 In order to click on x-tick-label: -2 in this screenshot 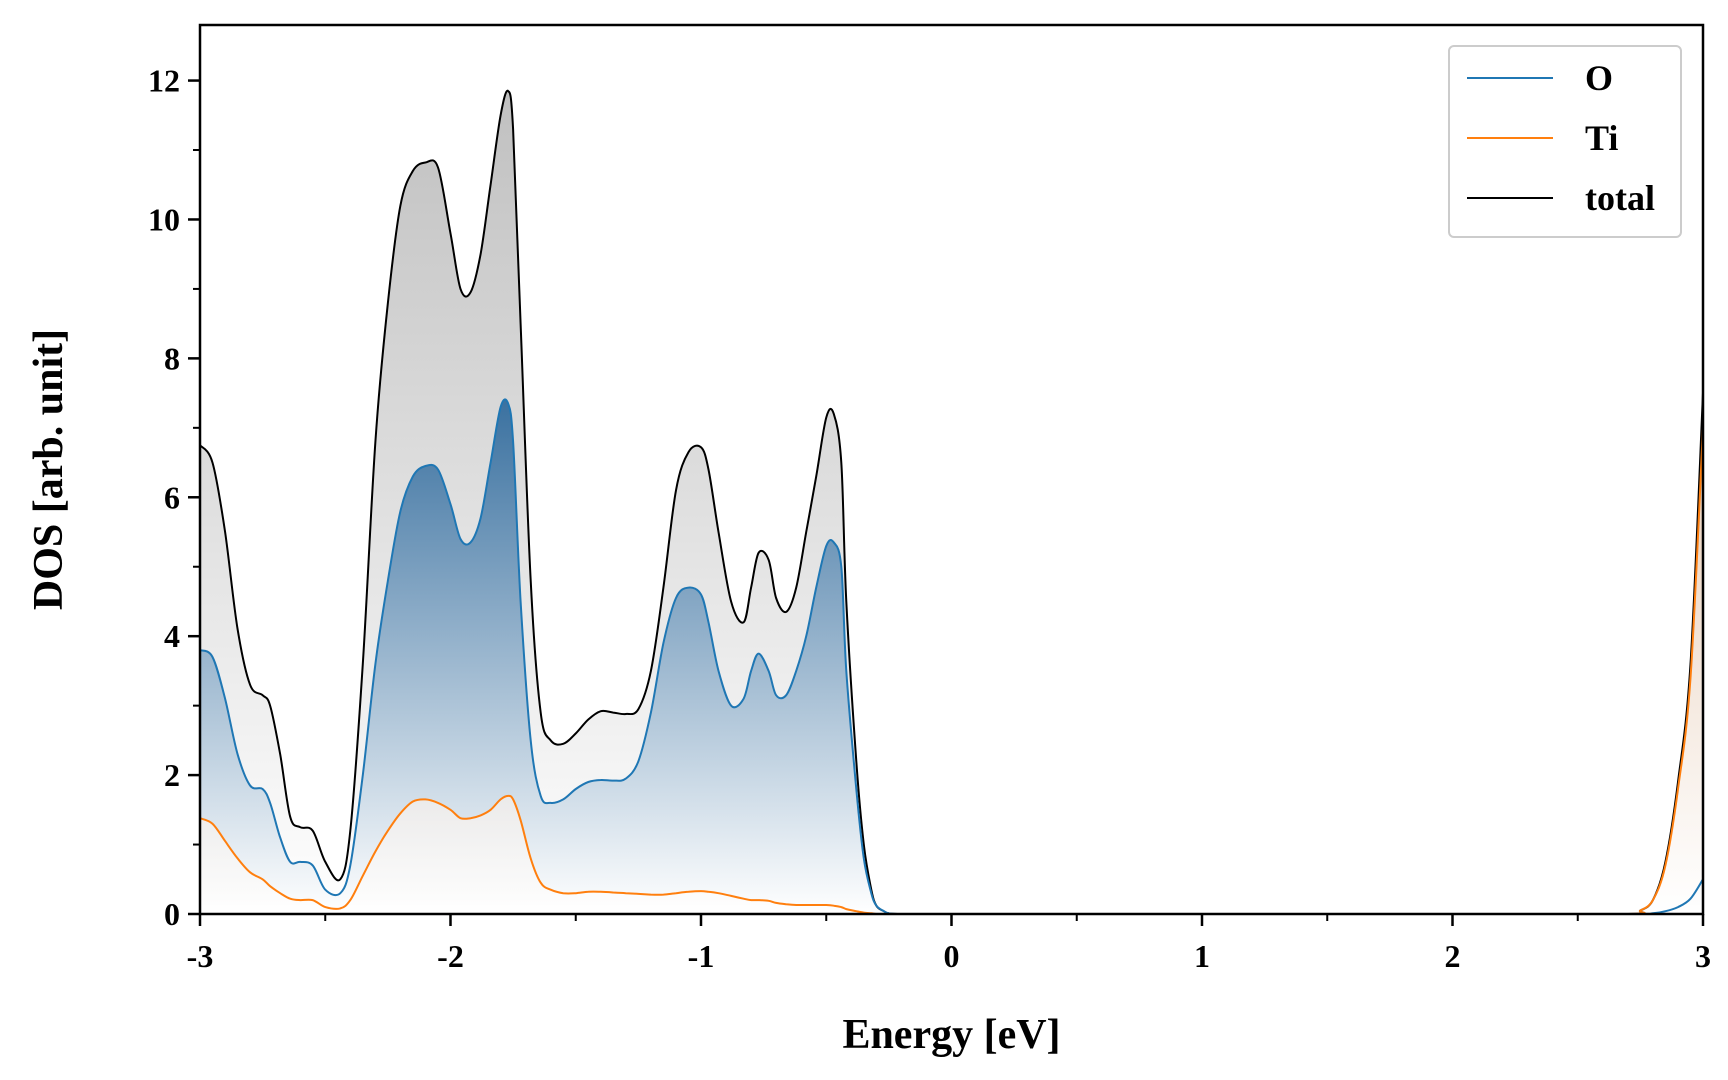, I will do `click(450, 956)`.